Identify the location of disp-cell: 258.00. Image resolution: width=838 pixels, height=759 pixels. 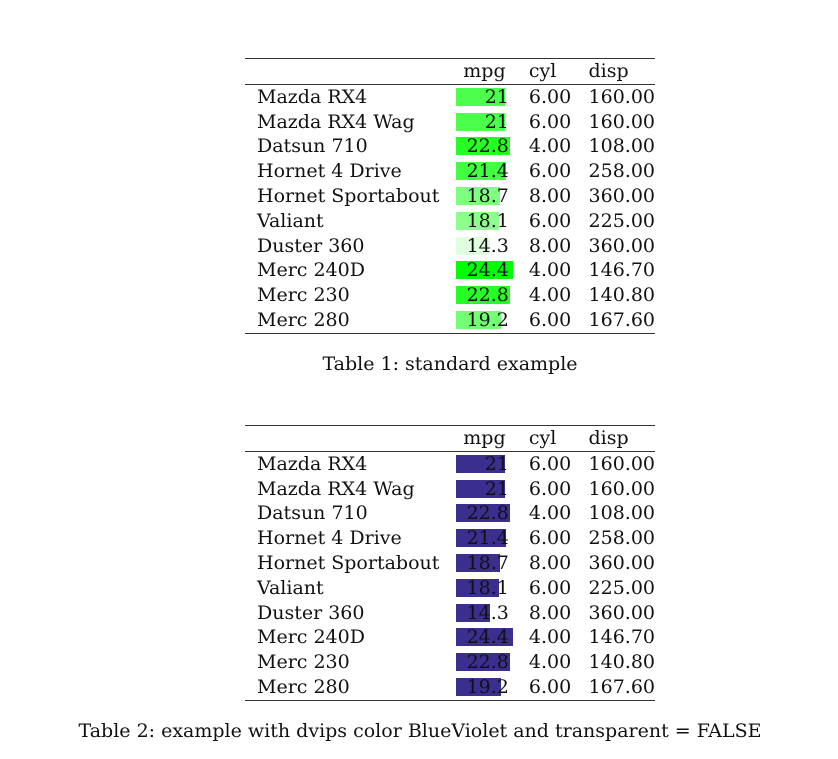
(621, 171).